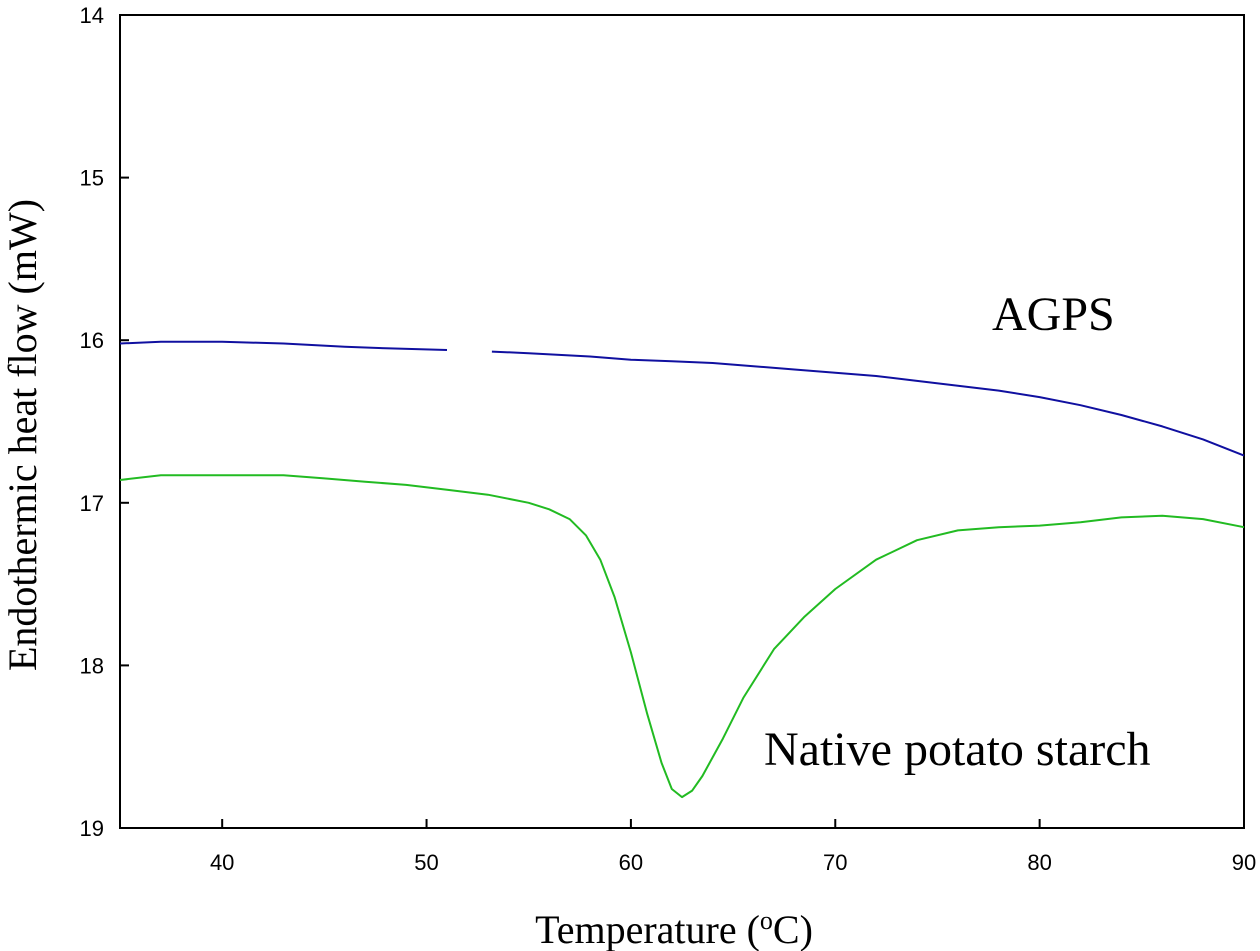 This screenshot has width=1260, height=951. Describe the element at coordinates (92, 15) in the screenshot. I see `y-tick-label: 14` at that location.